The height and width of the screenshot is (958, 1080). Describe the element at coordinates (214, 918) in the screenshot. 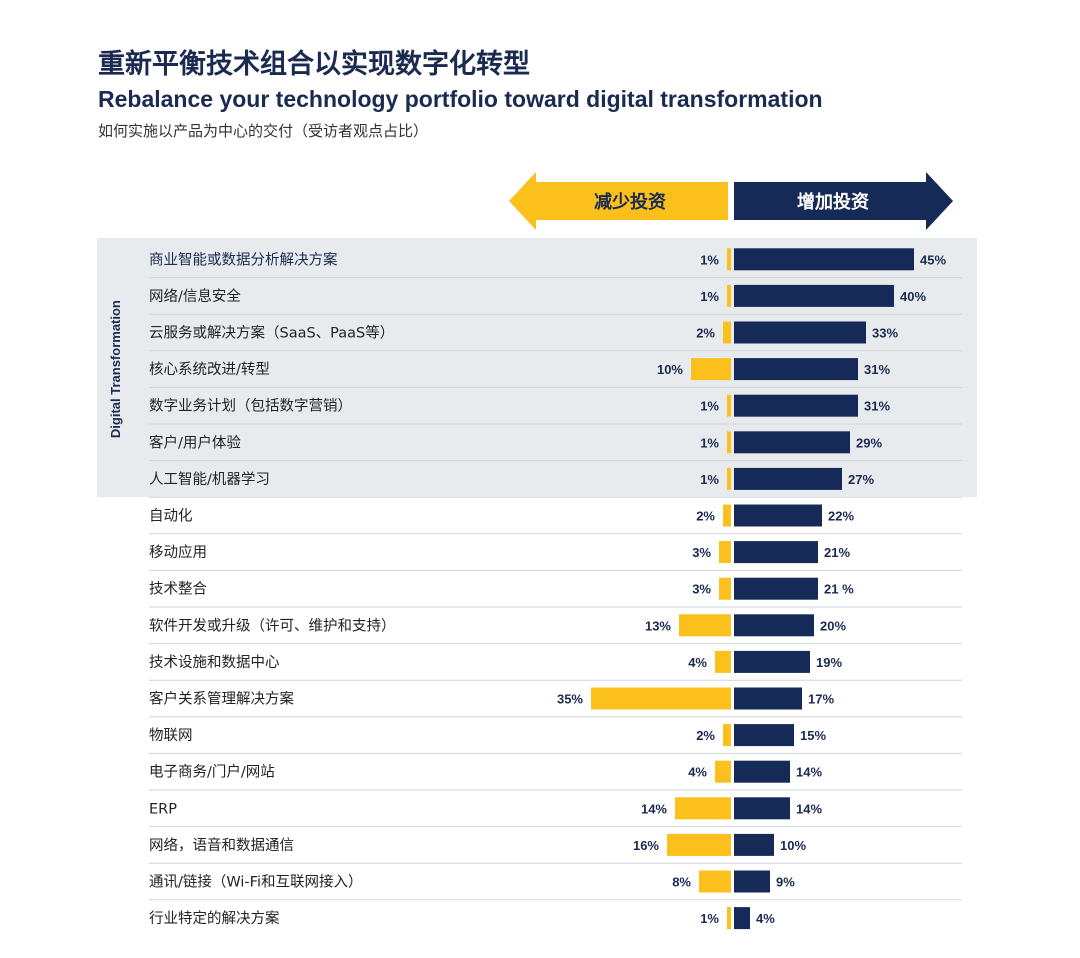

I see `category-label: 行业特定的解决方案` at that location.